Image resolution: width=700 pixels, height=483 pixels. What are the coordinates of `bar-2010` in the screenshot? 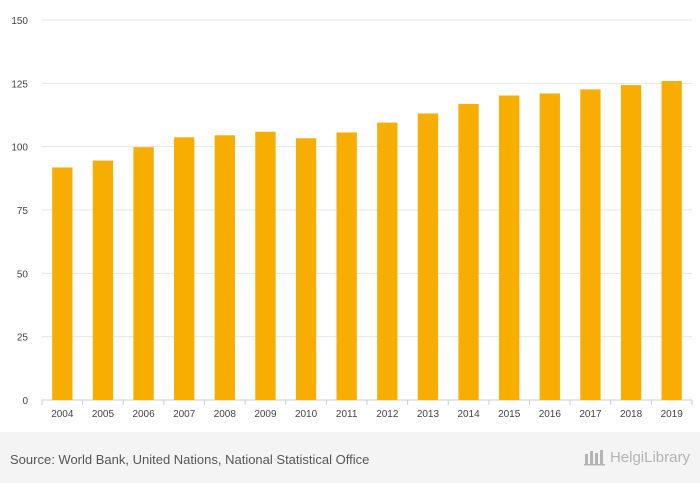 It's located at (306, 269).